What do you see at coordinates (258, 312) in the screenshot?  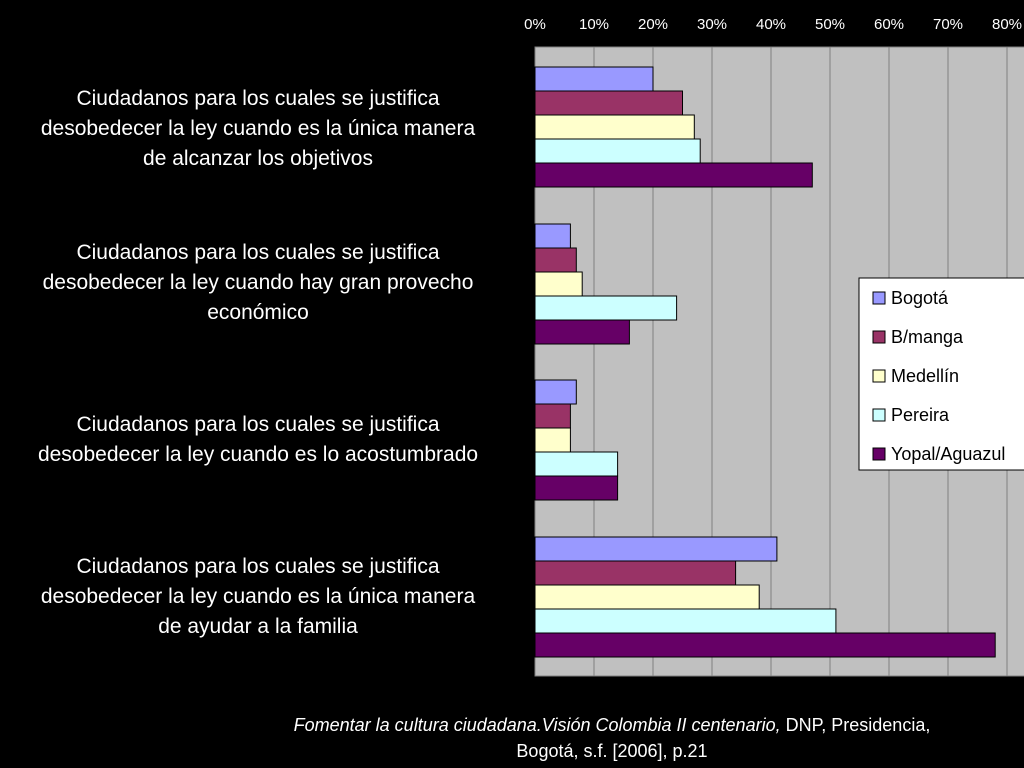 I see `category-label-line: económico` at bounding box center [258, 312].